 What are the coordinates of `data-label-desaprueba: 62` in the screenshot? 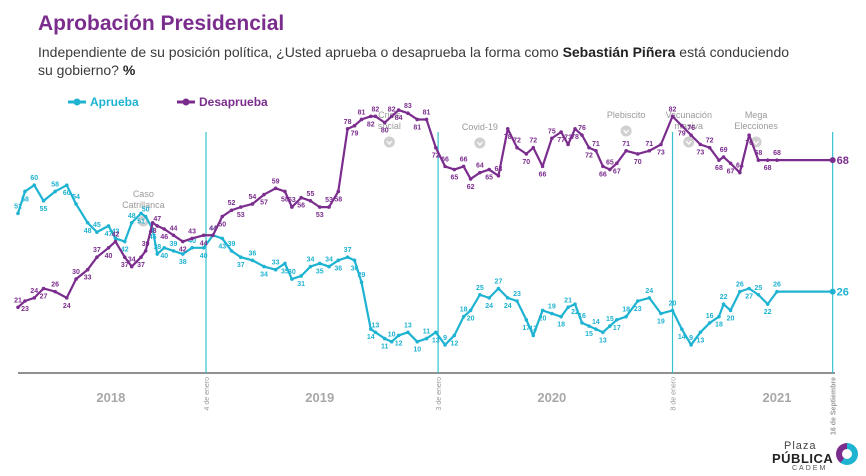 It's located at (471, 187).